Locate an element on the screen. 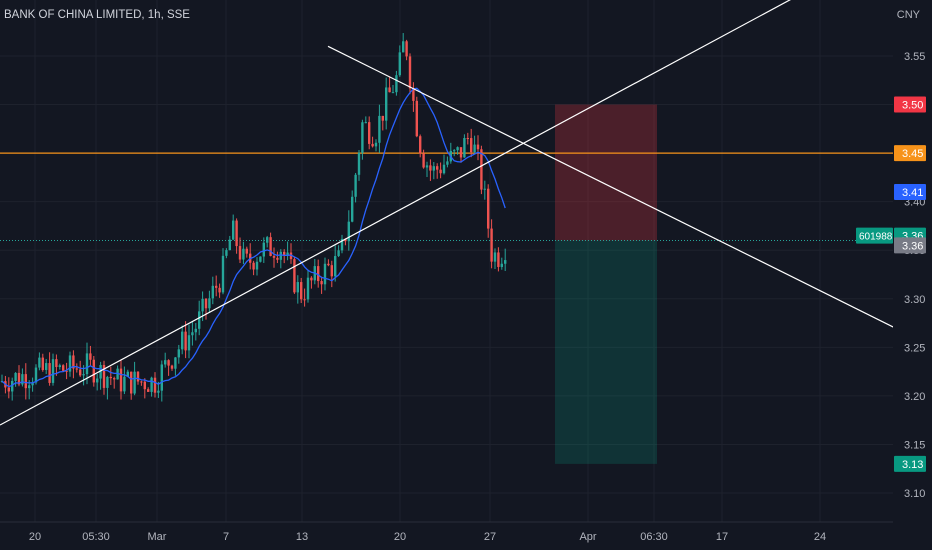  x-tick-label: 05:30 is located at coordinates (96, 537).